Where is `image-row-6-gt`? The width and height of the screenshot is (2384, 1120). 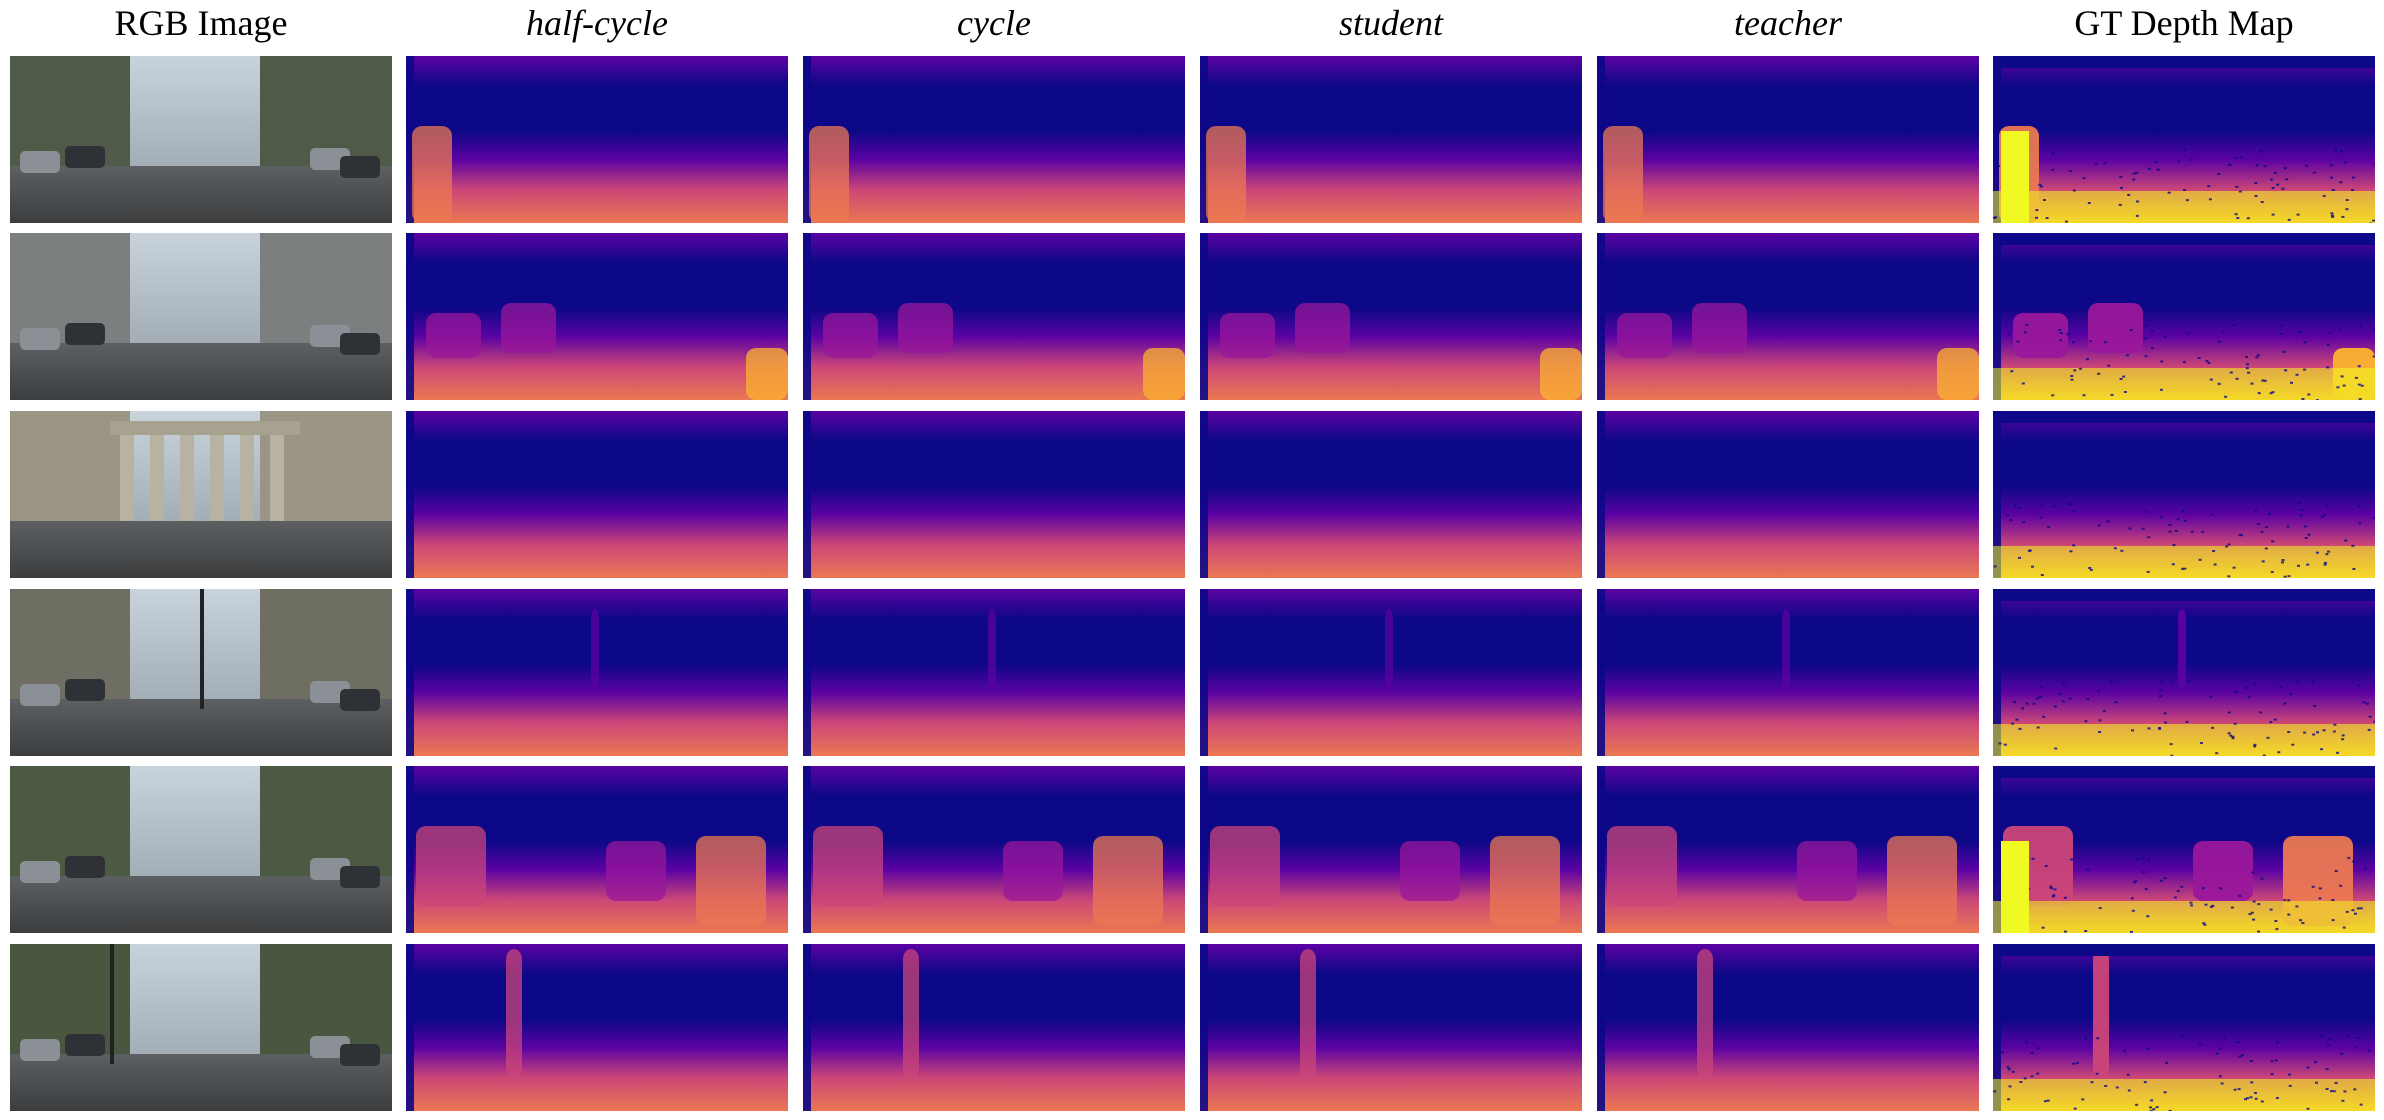 image-row-6-gt is located at coordinates (2184, 1027).